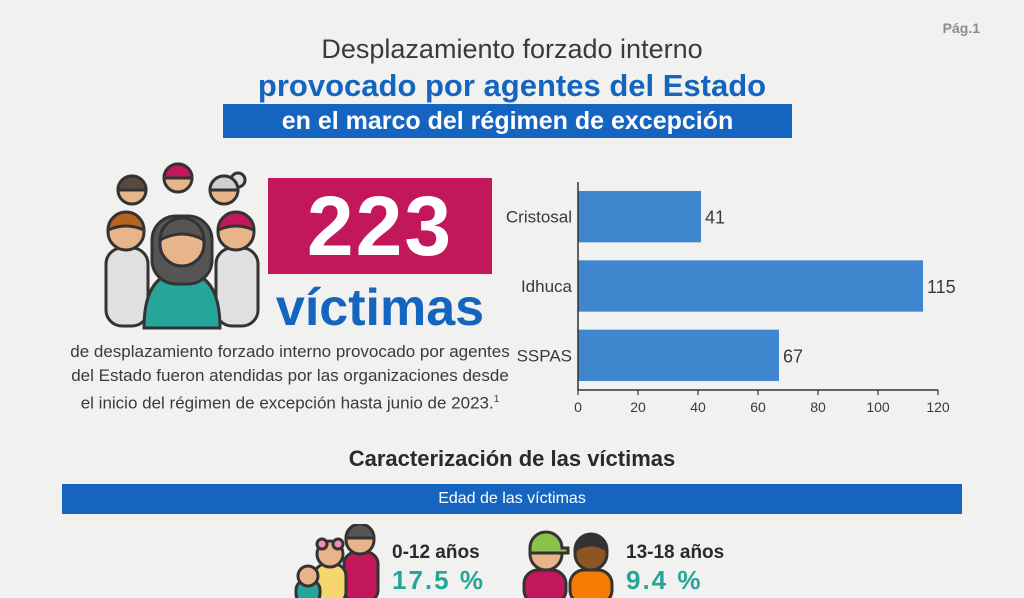 The width and height of the screenshot is (1024, 598). What do you see at coordinates (512, 499) in the screenshot?
I see `age-band: Edad de las víctimas` at bounding box center [512, 499].